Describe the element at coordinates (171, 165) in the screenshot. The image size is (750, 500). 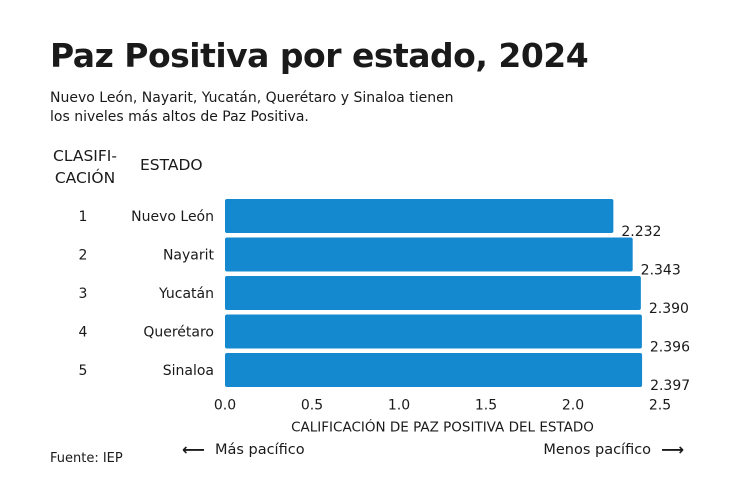
I see `state-column-header: ESTADO` at that location.